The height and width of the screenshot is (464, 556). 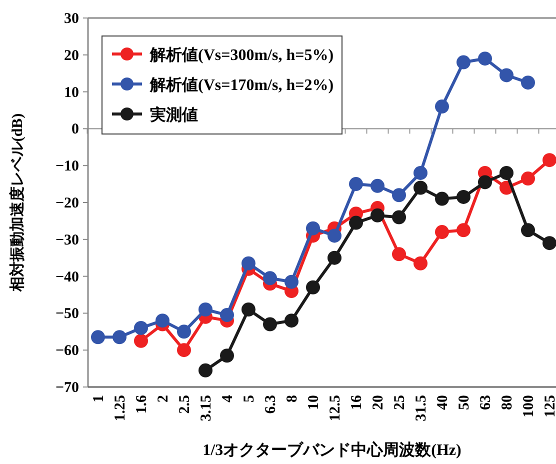 What do you see at coordinates (71, 92) in the screenshot?
I see `y-tick-label: 10` at bounding box center [71, 92].